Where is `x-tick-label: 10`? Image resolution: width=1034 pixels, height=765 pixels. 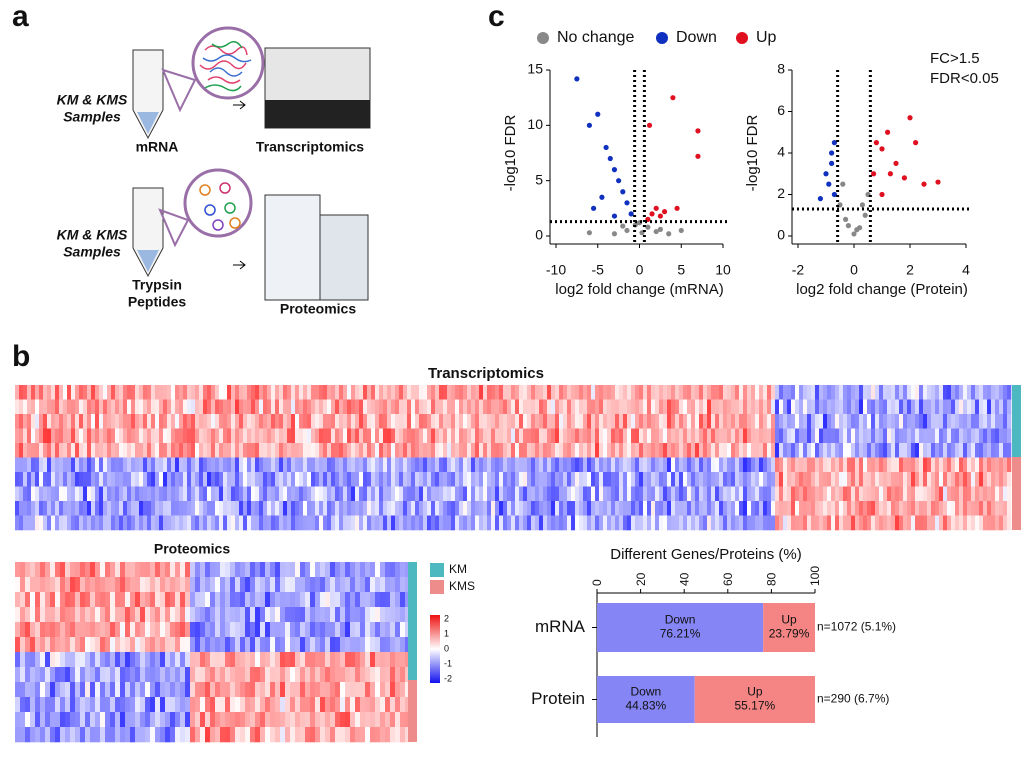 x-tick-label: 10 is located at coordinates (723, 270).